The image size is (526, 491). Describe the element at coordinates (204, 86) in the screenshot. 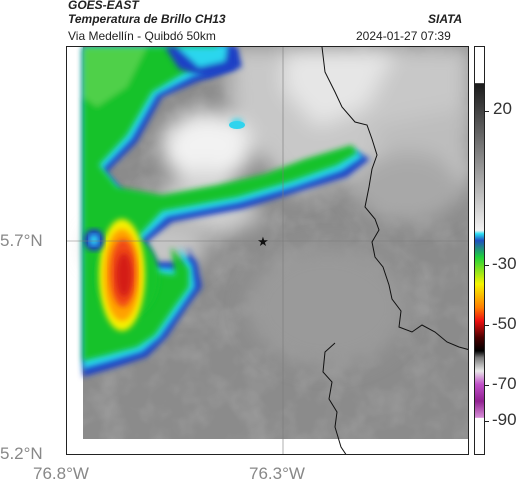

I see `north-cell` at that location.